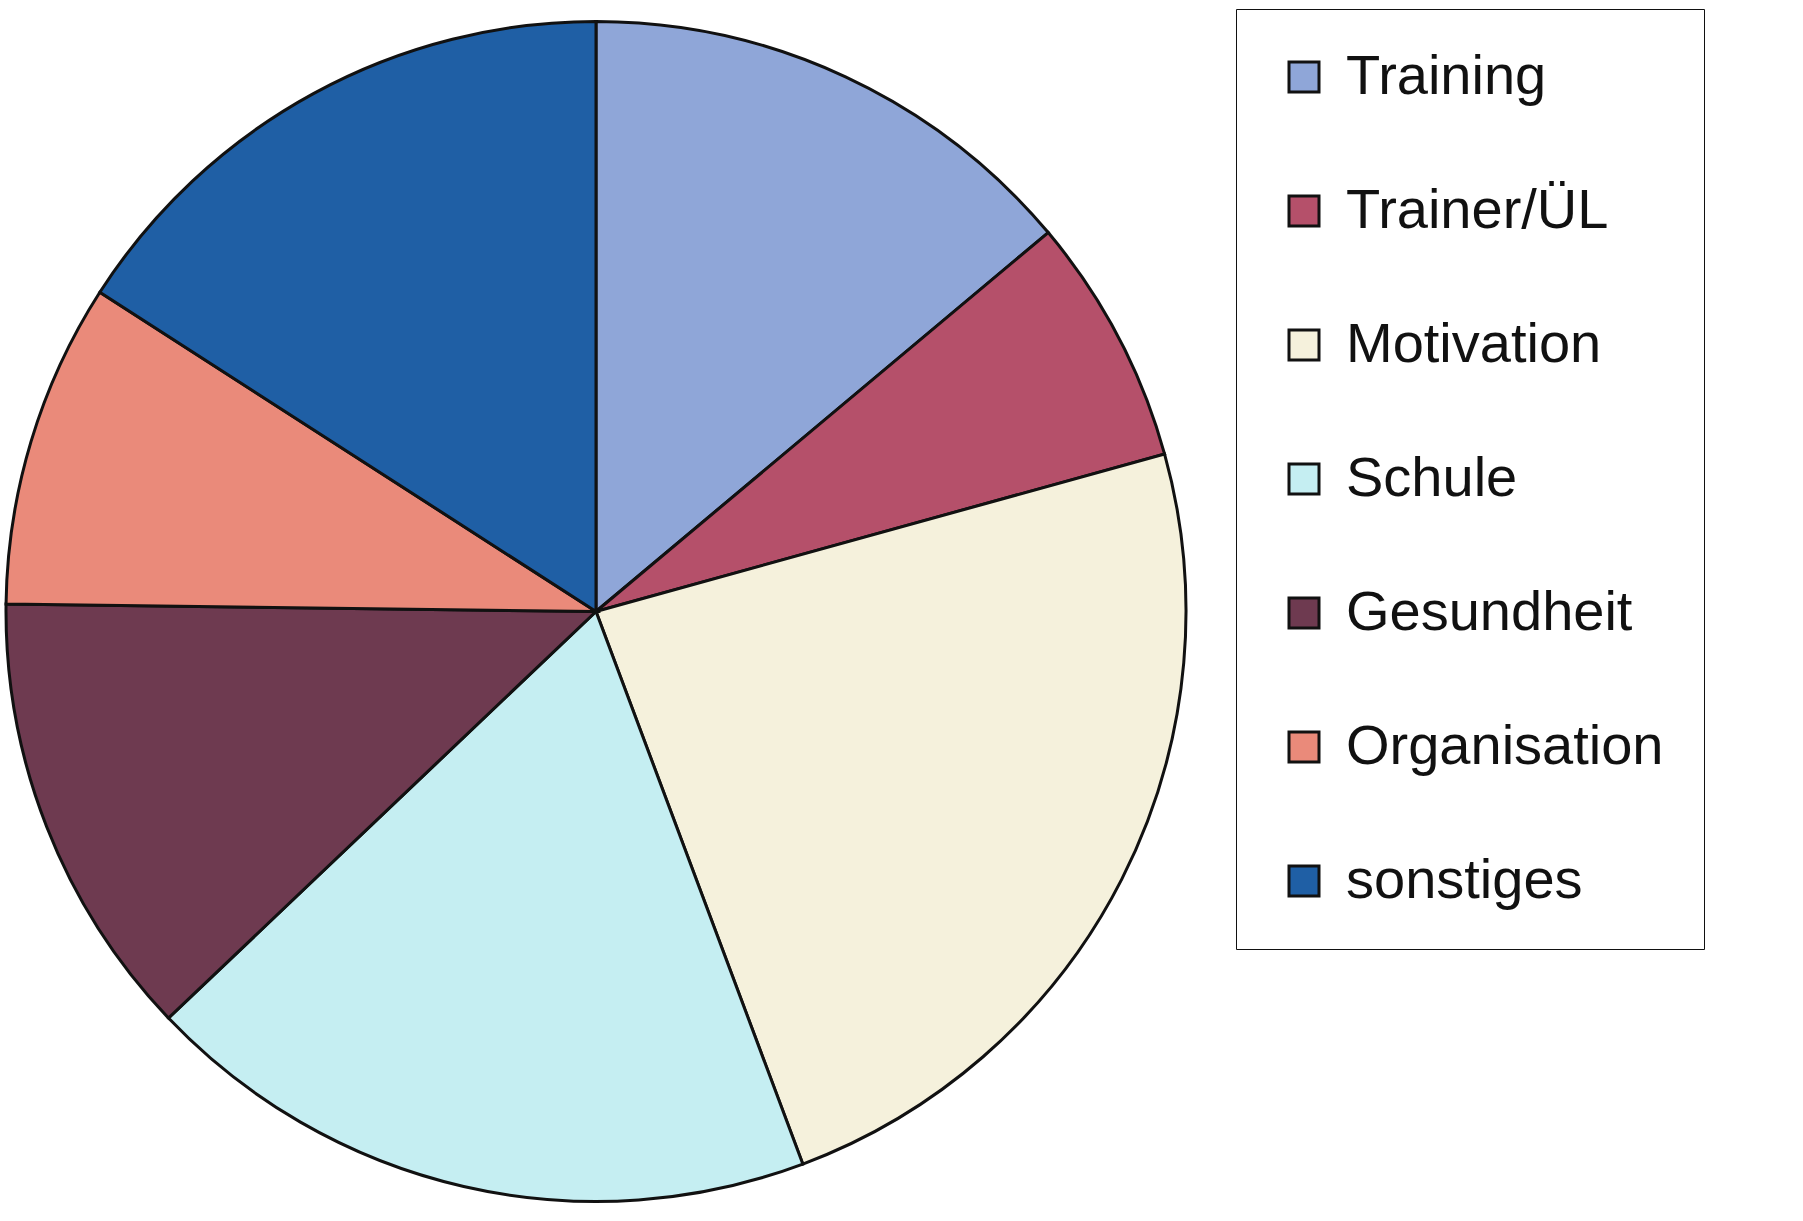 This screenshot has height=1221, width=1803. I want to click on legend-label: Organisation, so click(1505, 744).